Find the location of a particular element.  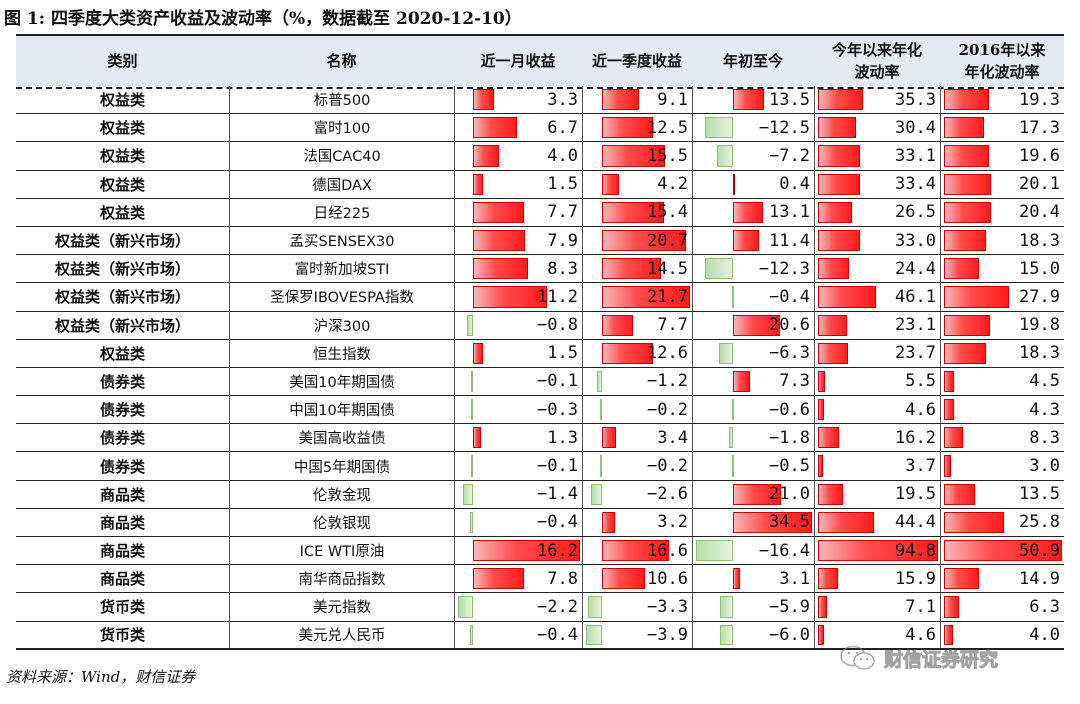

value-cell-ytd: −0.4 is located at coordinates (753, 297).